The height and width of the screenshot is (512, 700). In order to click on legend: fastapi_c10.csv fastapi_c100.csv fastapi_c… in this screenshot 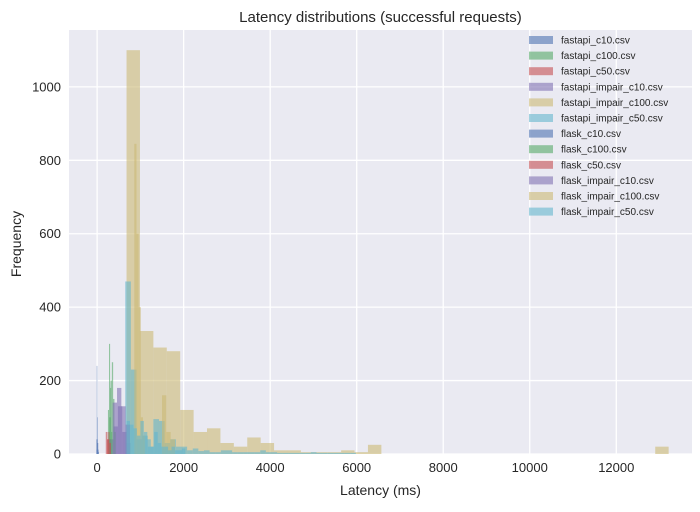, I will do `click(598, 127)`.